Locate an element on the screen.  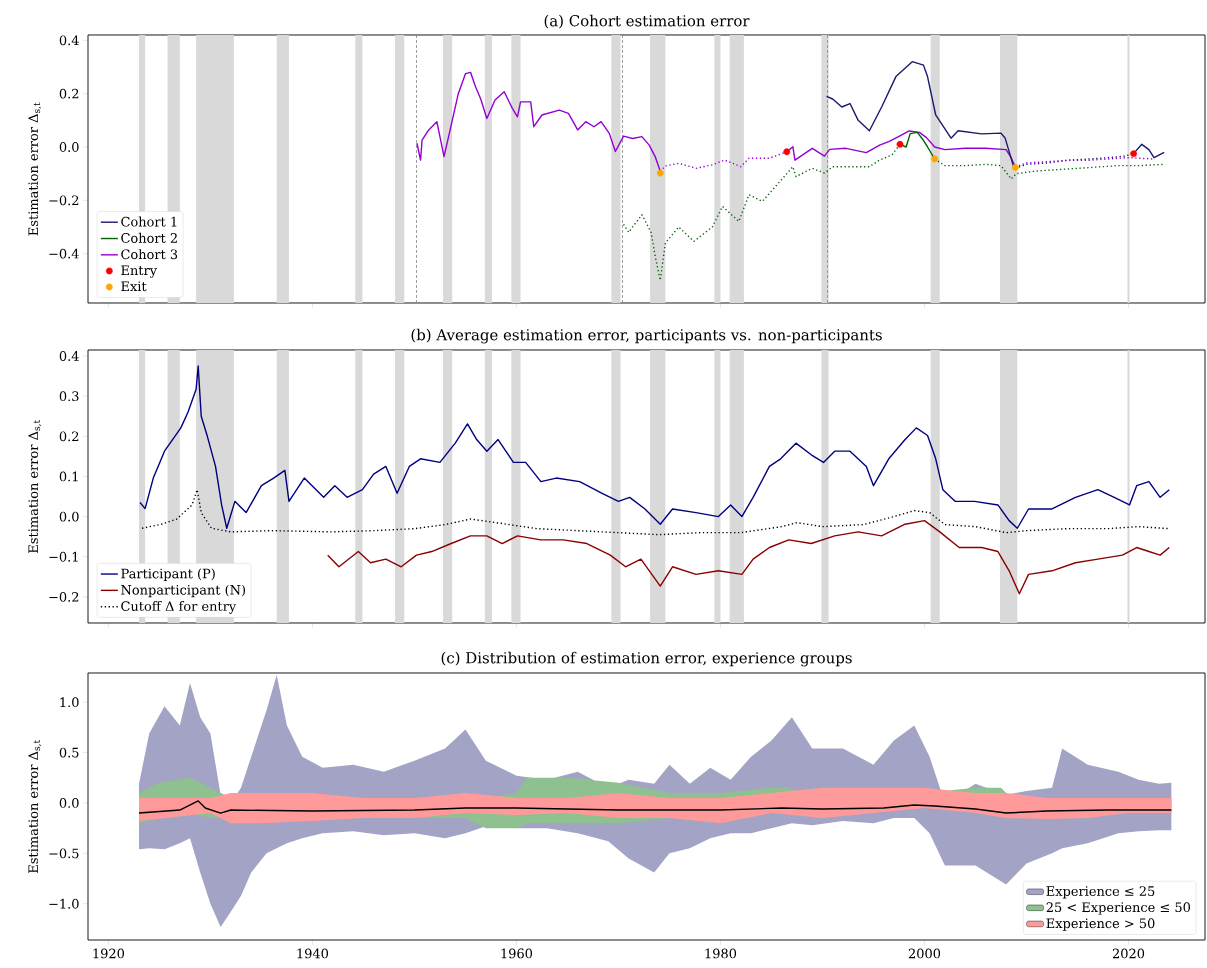
legend-label: Nonparticipant (N) is located at coordinates (183, 591).